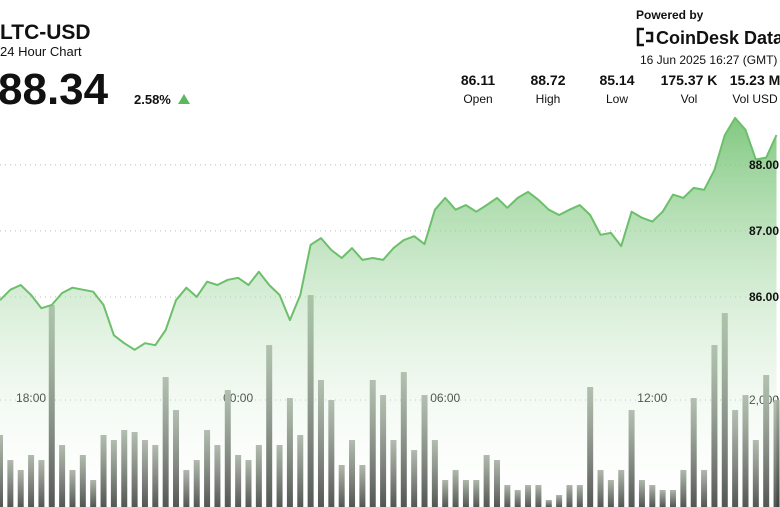 This screenshot has width=780, height=507. Describe the element at coordinates (776, 453) in the screenshot. I see `volume-bar` at that location.